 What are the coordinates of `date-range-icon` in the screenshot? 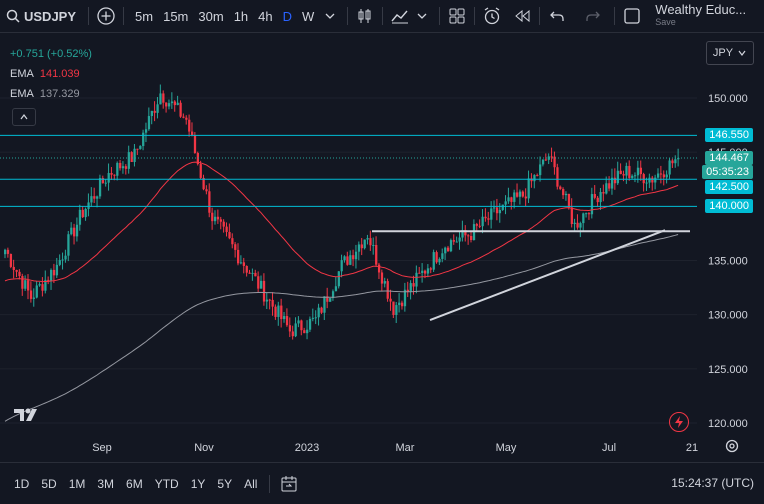 It's located at (289, 484).